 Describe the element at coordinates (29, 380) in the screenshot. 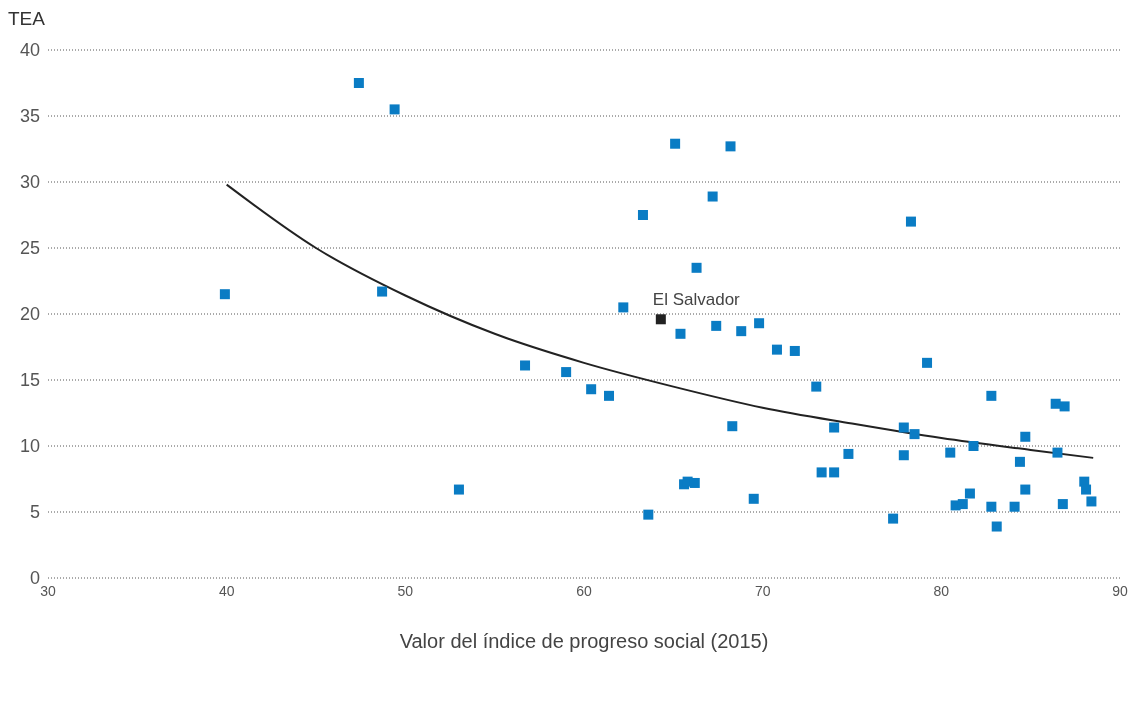

I see `y-tick-label: 15` at that location.